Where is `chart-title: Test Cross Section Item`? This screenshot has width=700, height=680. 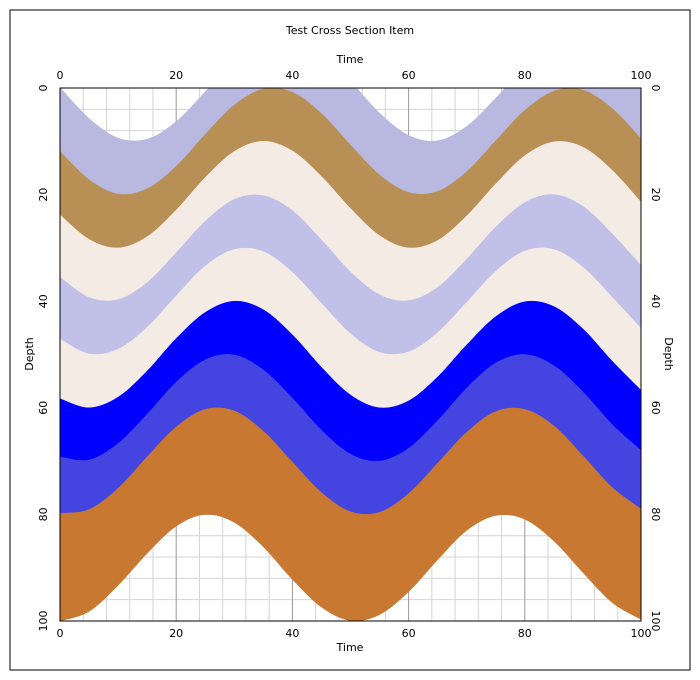
chart-title: Test Cross Section Item is located at coordinates (349, 30).